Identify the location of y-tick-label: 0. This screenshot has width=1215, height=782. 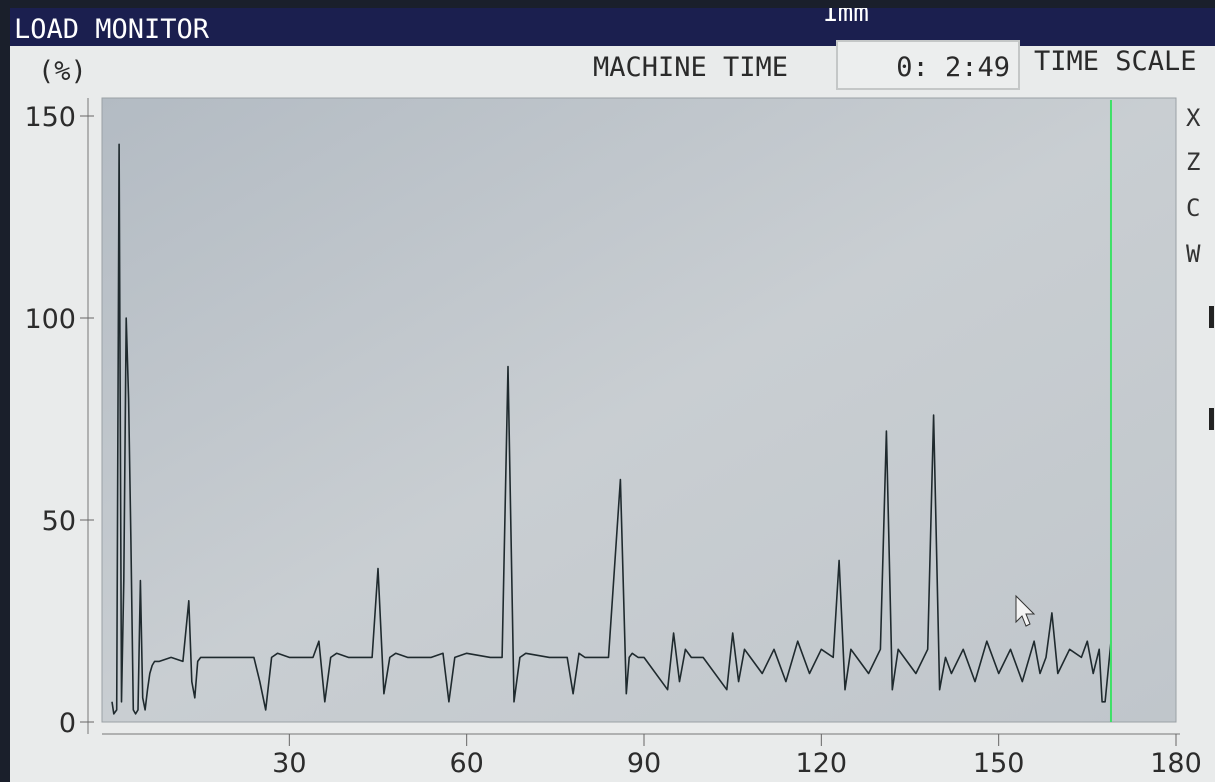
(67, 723).